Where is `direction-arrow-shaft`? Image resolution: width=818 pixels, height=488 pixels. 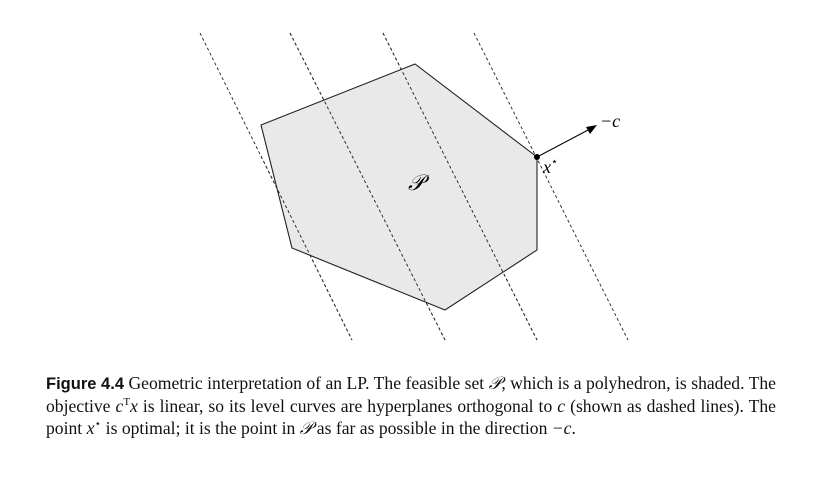
direction-arrow-shaft is located at coordinates (563, 143).